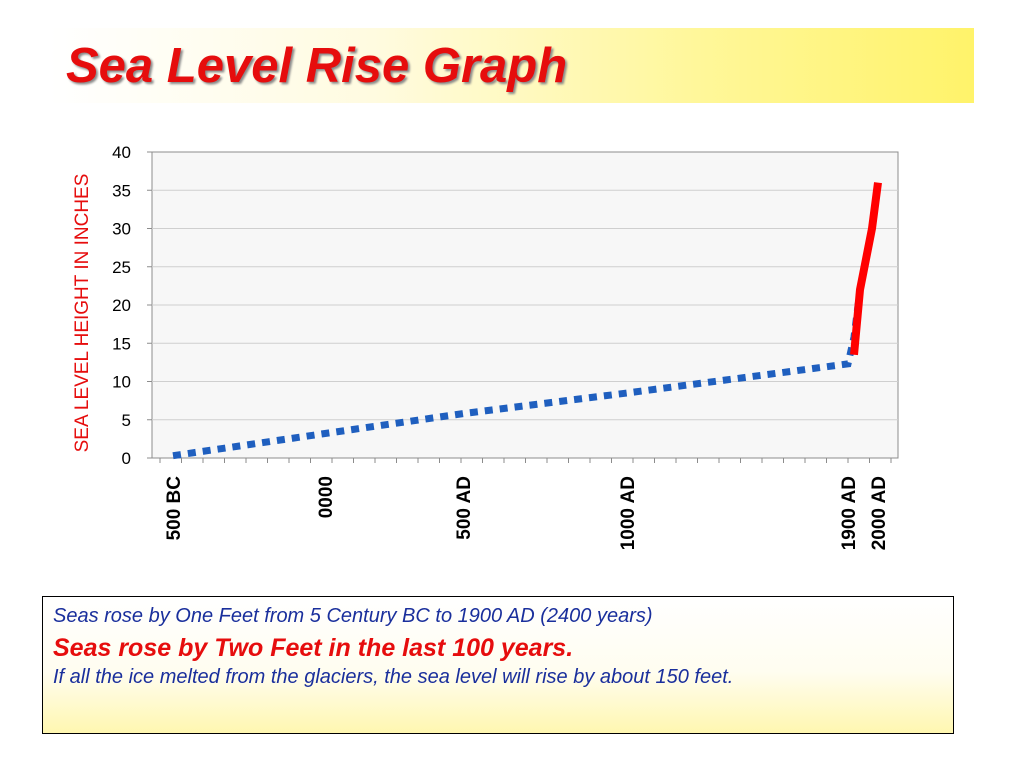 The width and height of the screenshot is (1024, 768). Describe the element at coordinates (849, 513) in the screenshot. I see `x-tick-label: 1900 AD` at that location.